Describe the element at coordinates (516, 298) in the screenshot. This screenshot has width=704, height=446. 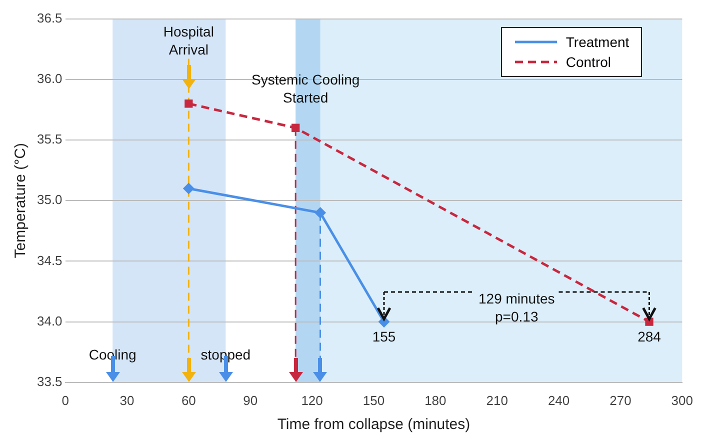
I see `annotation: 129 minutes` at that location.